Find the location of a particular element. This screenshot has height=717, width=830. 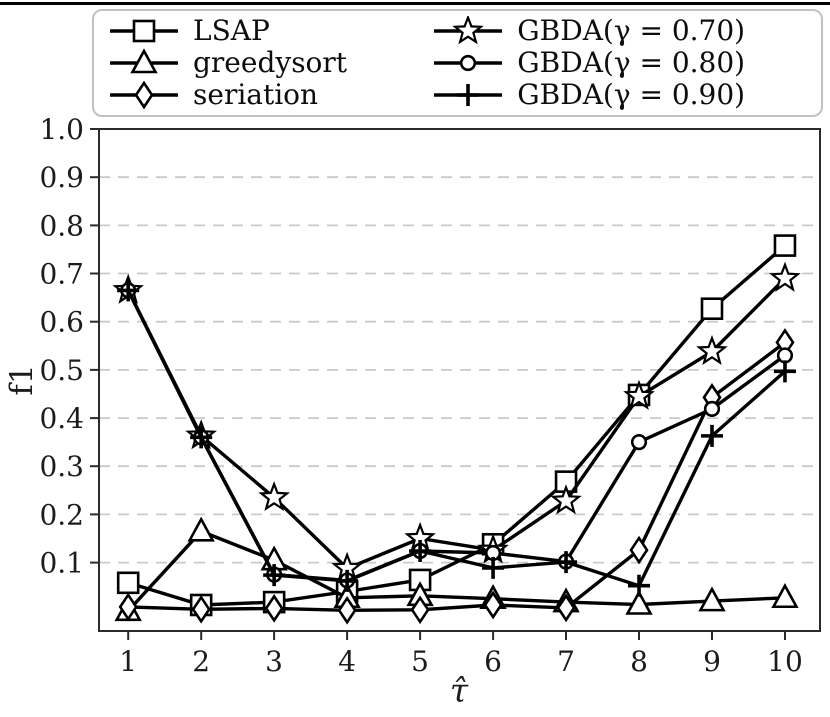

y-tick-label: 1.0 is located at coordinates (61, 129).